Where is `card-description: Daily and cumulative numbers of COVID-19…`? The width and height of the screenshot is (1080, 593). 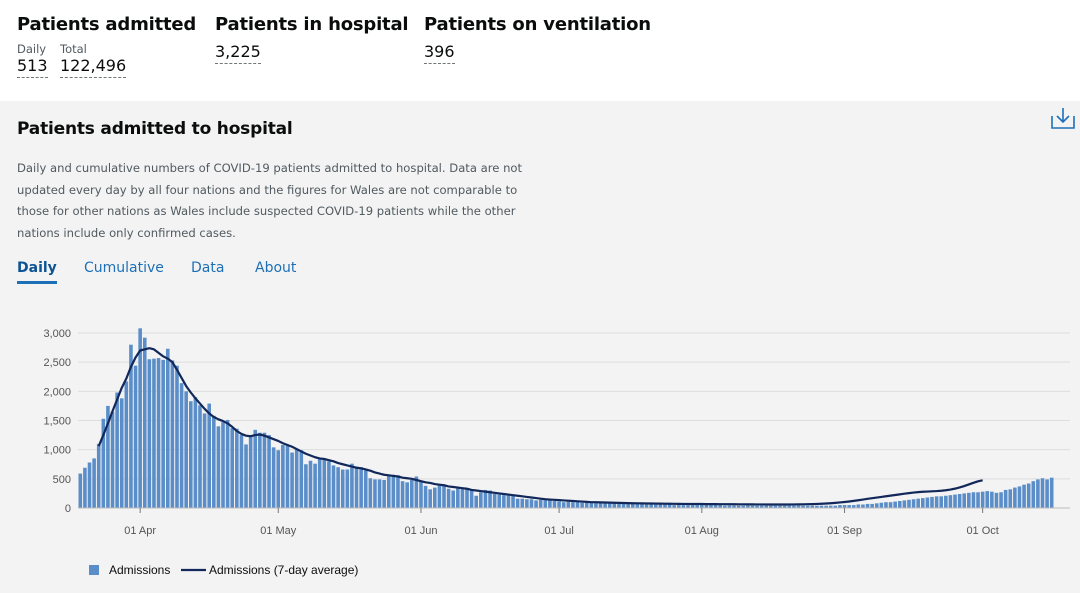 card-description: Daily and cumulative numbers of COVID-19… is located at coordinates (270, 200).